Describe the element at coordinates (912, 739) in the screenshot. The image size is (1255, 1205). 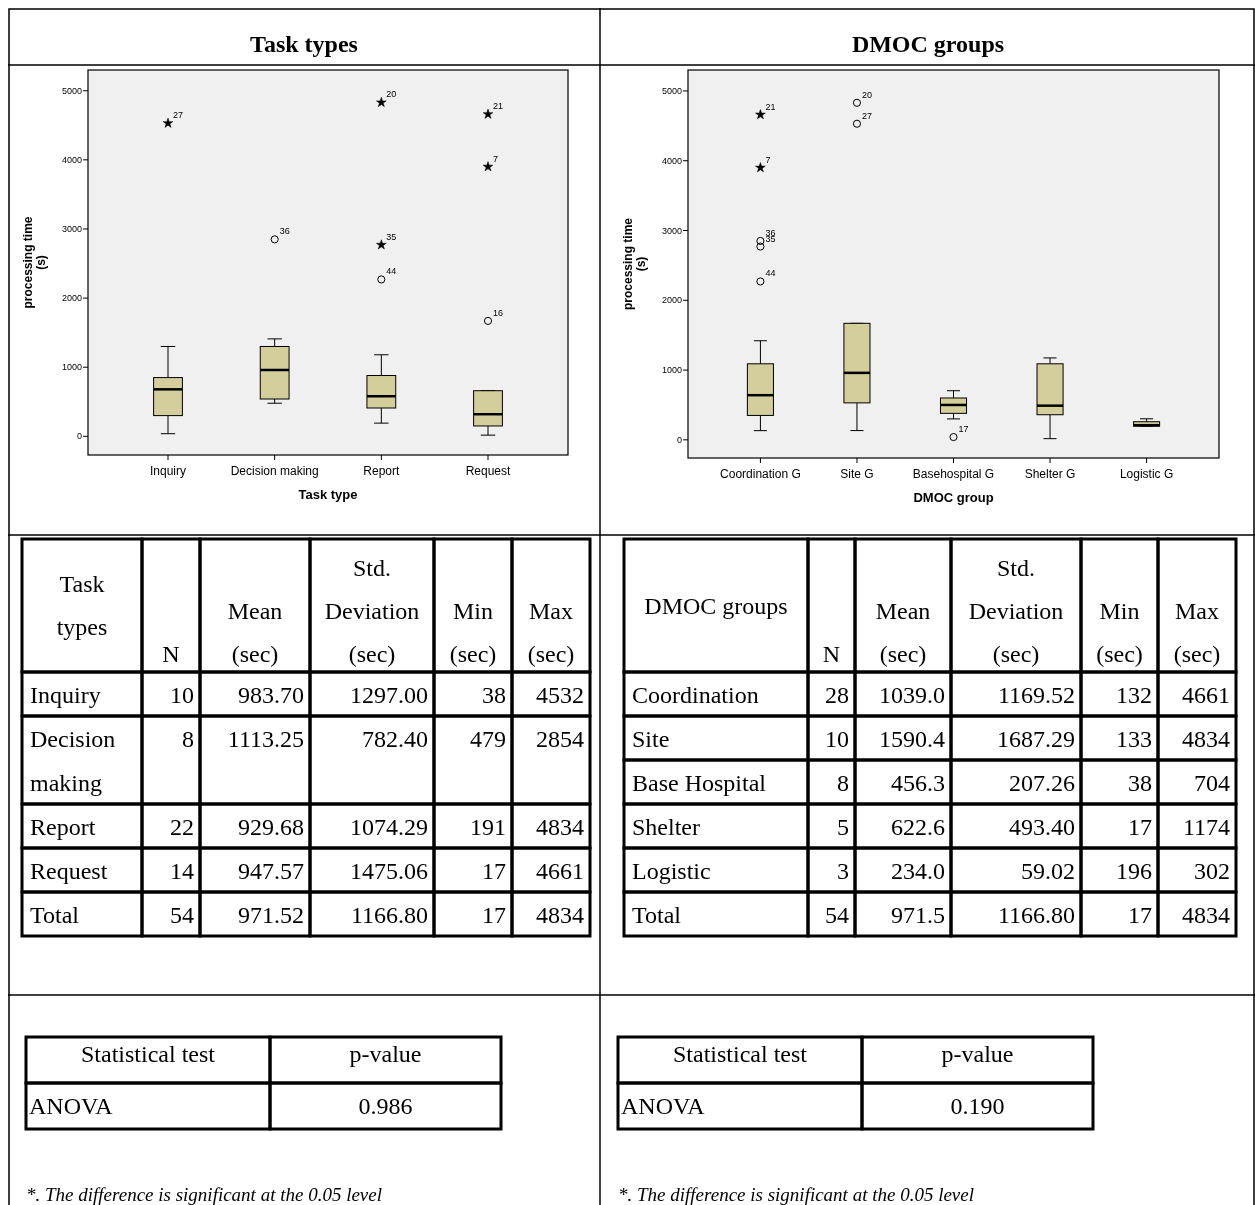
I see `text: 1590.4` at that location.